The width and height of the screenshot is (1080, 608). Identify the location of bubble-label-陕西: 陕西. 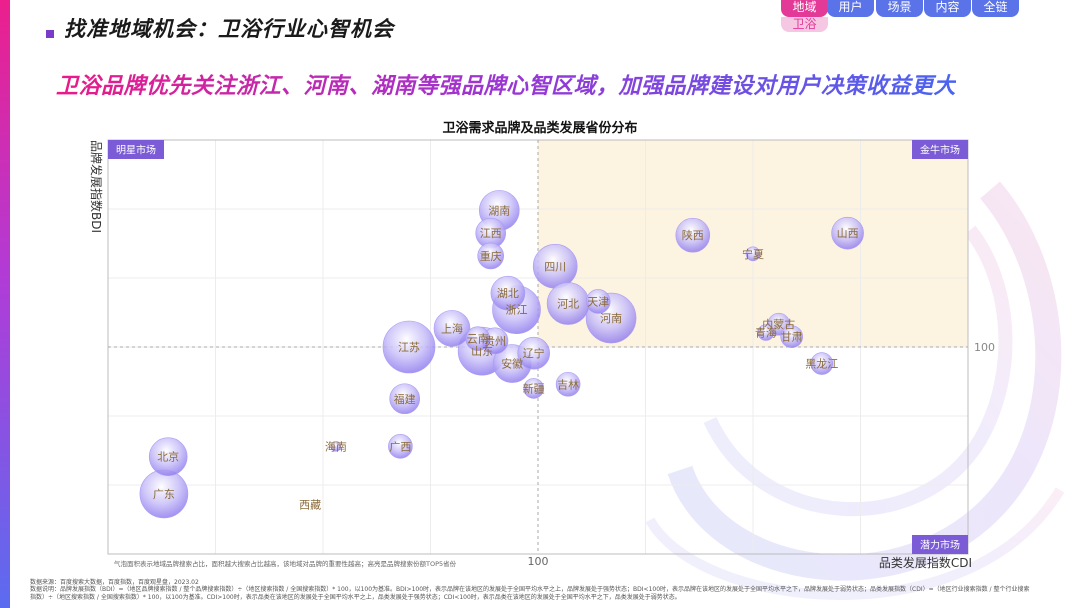
(693, 235).